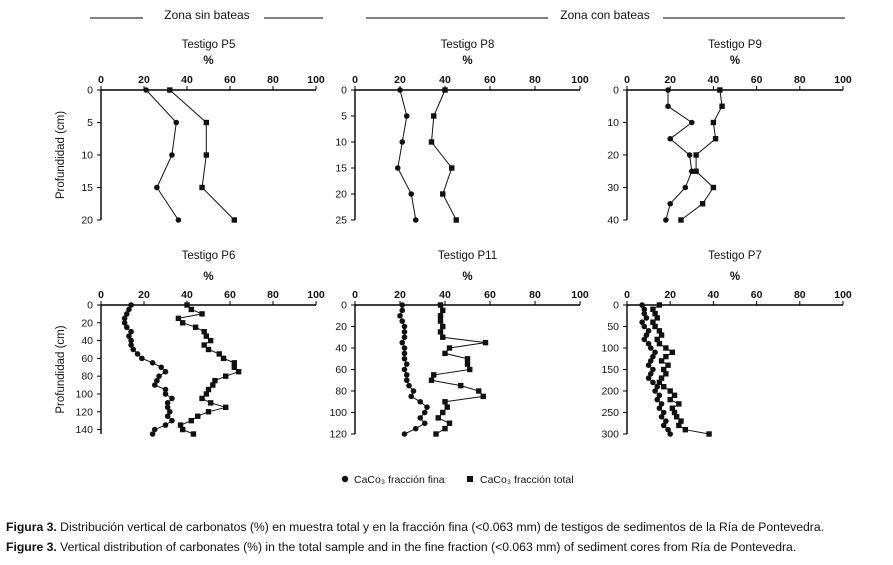 The height and width of the screenshot is (565, 893). I want to click on panel-testigo-p9: Testigo P9% 0 20 40 60 80 100 0 10 20 30 40, so click(729, 133).